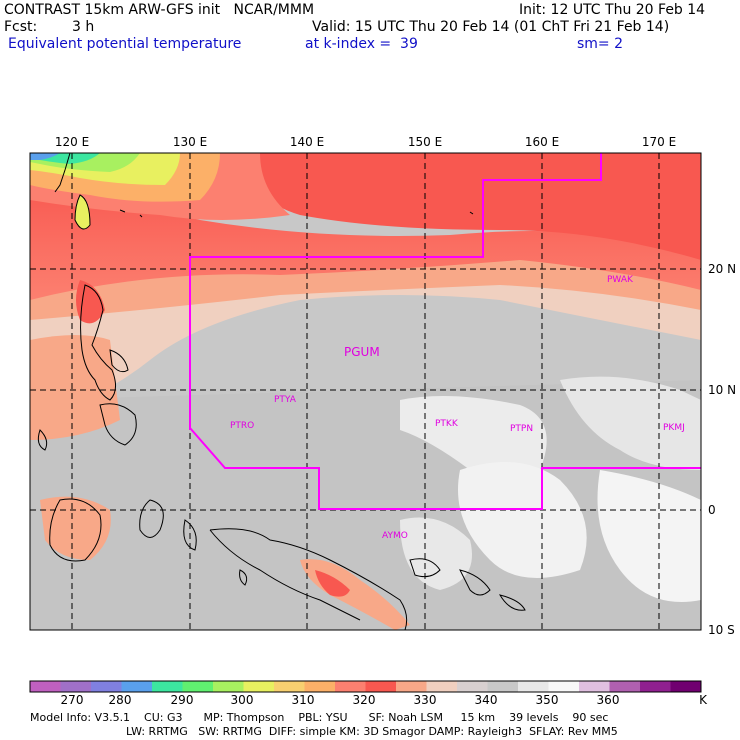  What do you see at coordinates (395, 536) in the screenshot?
I see `station-label: AYMO` at bounding box center [395, 536].